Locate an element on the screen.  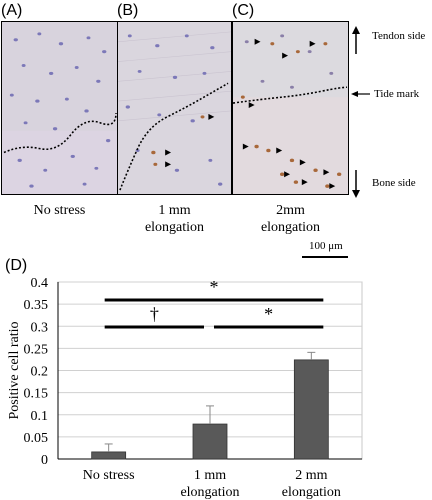
micrograph-no-stress is located at coordinates (59, 108).